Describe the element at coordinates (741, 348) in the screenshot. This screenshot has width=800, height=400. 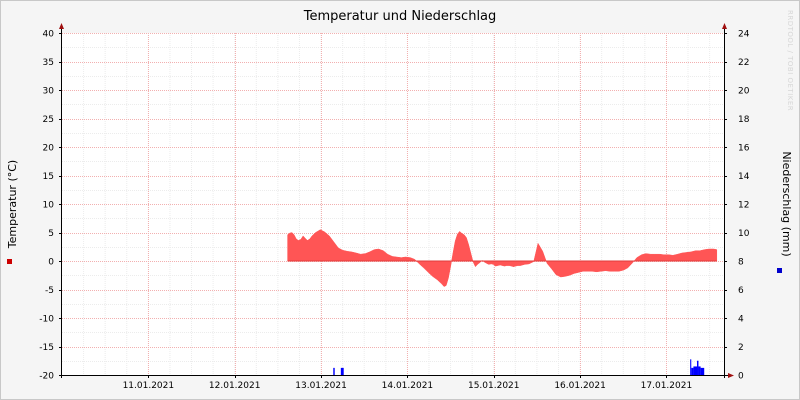
I see `right-tick-label: 2` at that location.